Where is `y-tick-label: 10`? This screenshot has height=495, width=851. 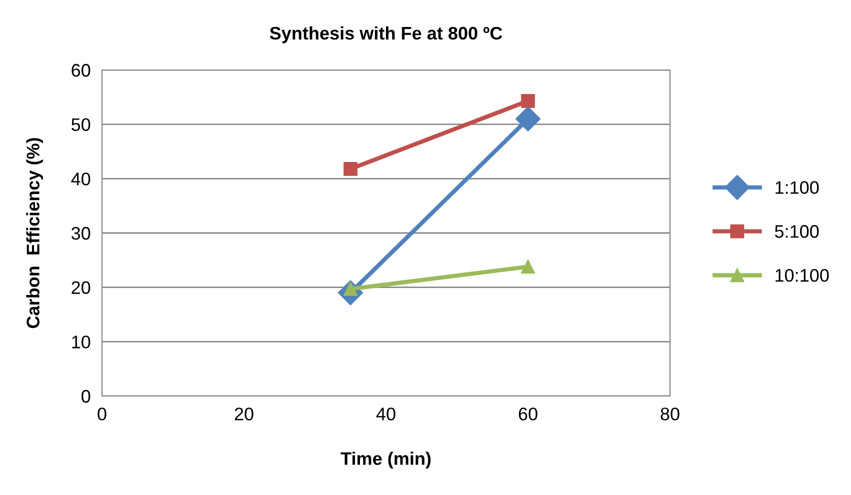
y-tick-label: 10 is located at coordinates (81, 342).